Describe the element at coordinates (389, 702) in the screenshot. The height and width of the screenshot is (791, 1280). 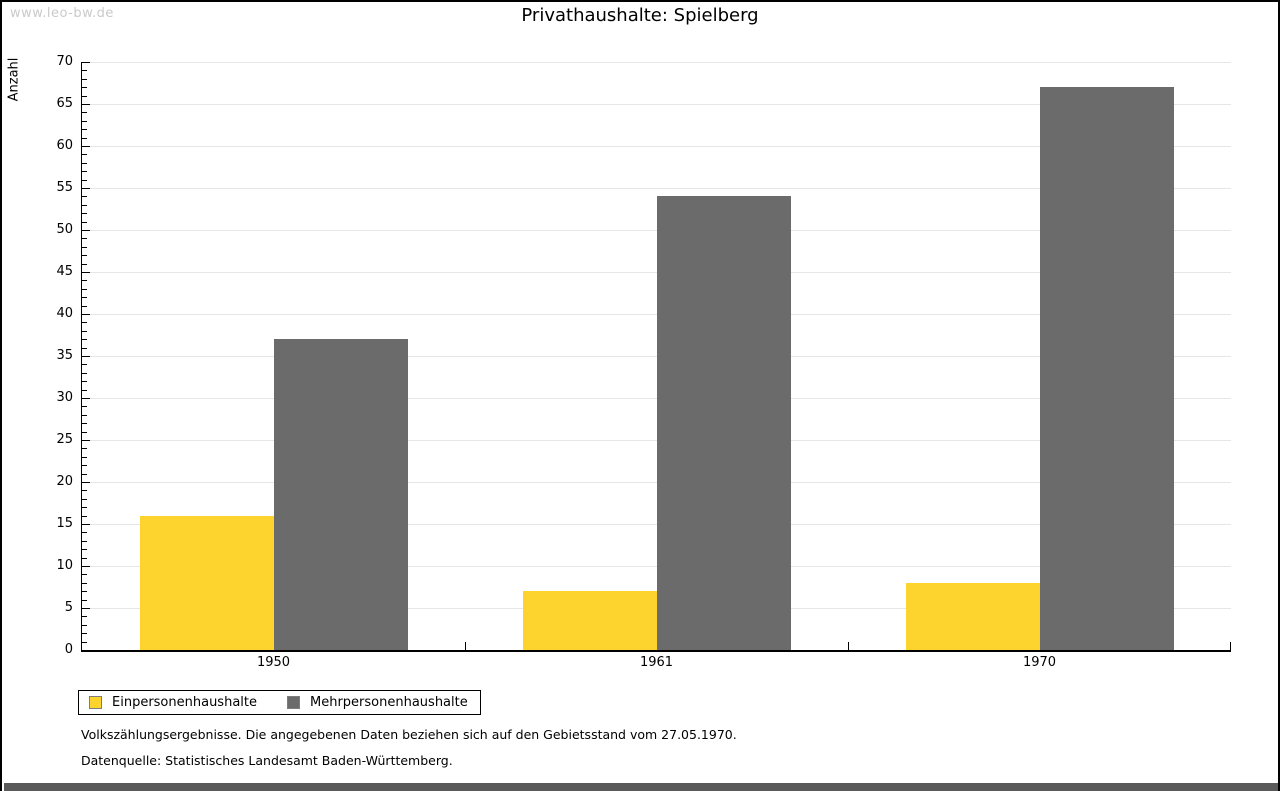
I see `legend-label: Mehrpersonenhaushalte` at that location.